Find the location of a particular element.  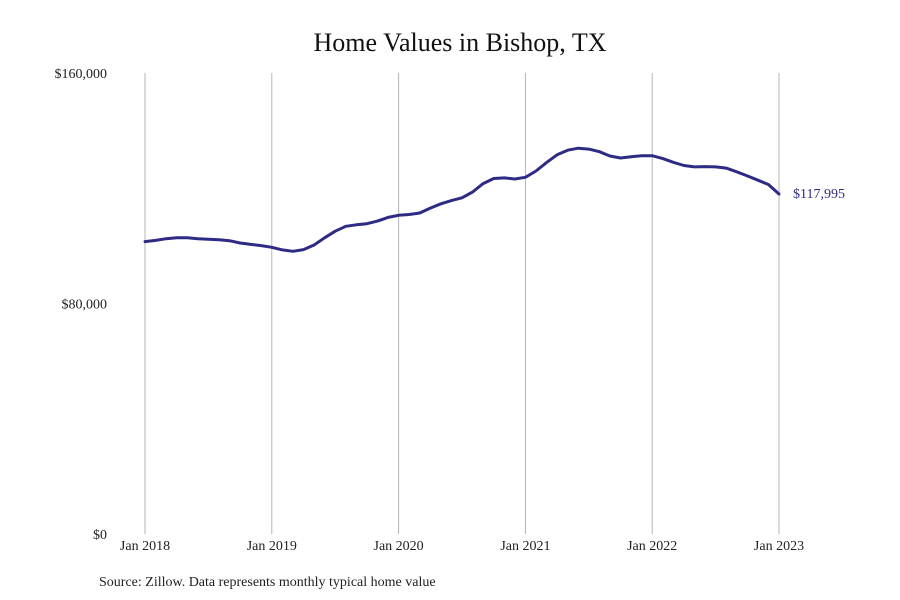

chart-title: Home Values in Bishop, TX is located at coordinates (460, 42).